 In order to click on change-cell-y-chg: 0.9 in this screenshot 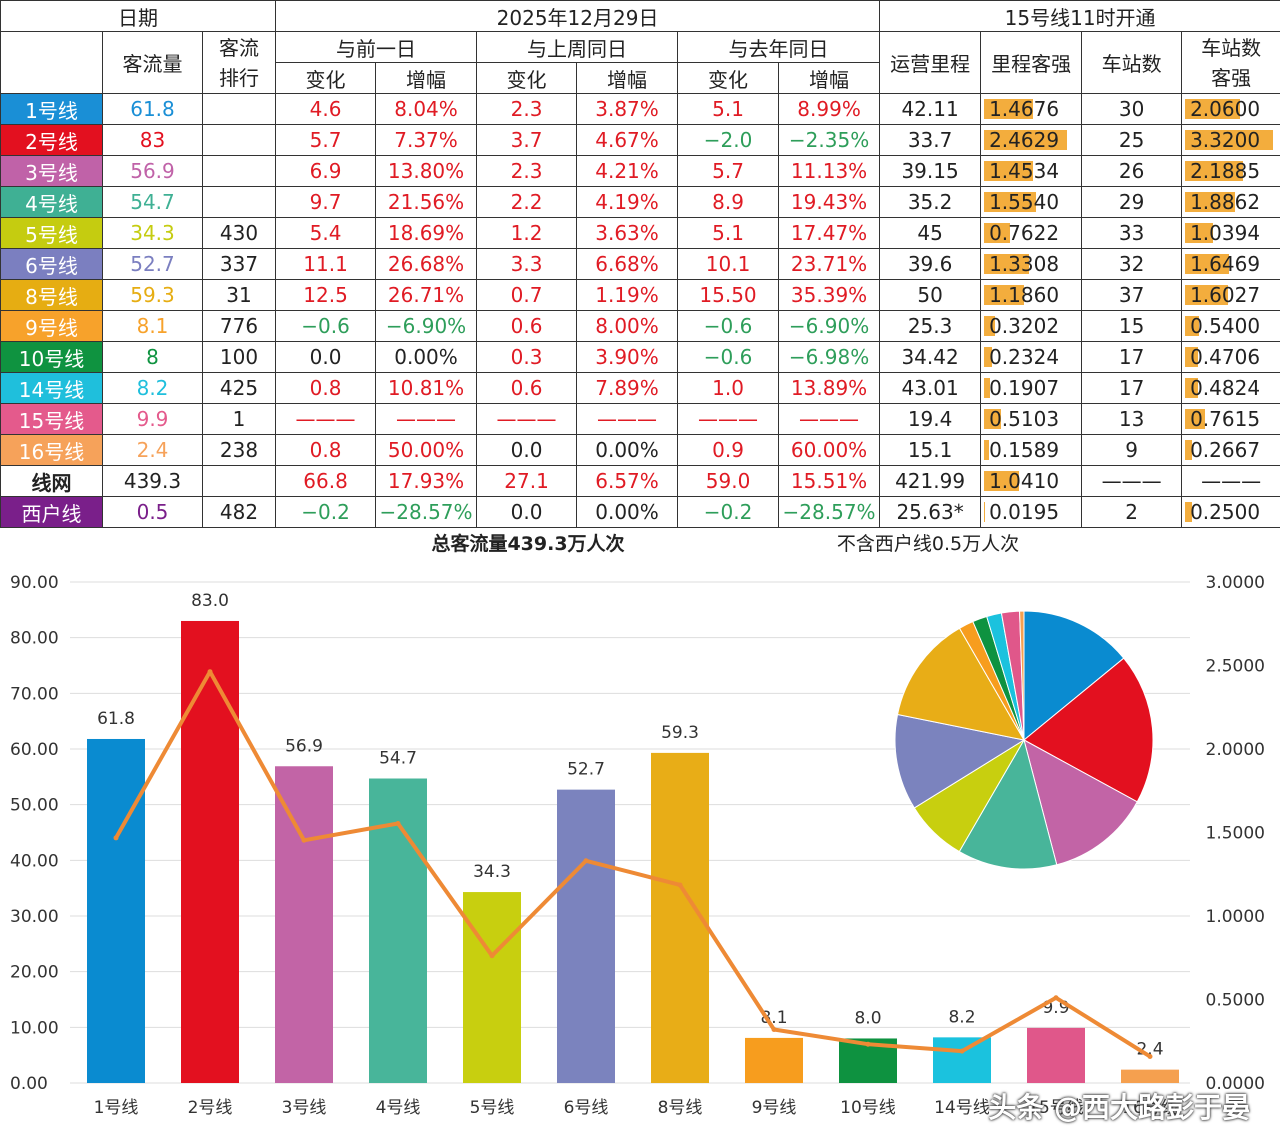, I will do `click(728, 450)`.